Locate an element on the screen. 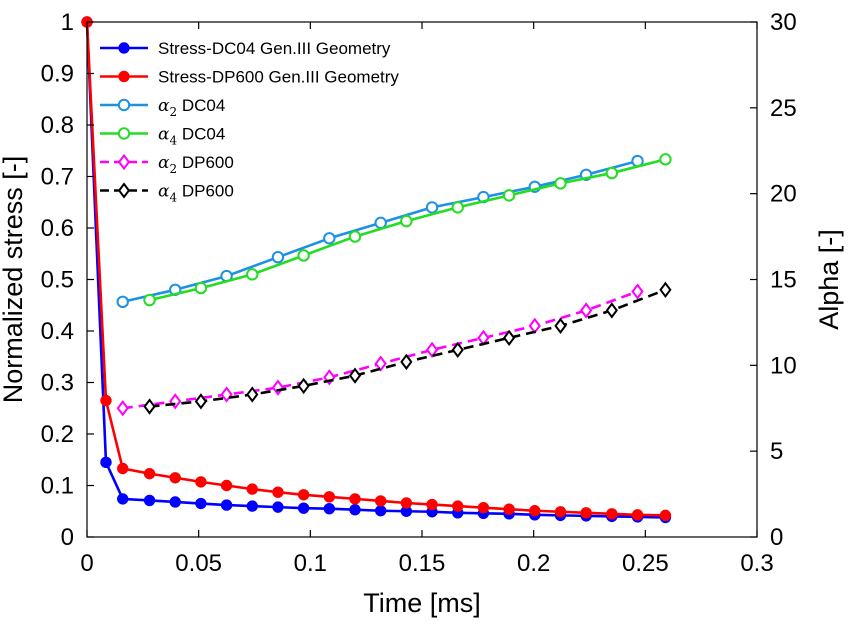 The image size is (848, 624). y-right-tick-label: 0 is located at coordinates (776, 537).